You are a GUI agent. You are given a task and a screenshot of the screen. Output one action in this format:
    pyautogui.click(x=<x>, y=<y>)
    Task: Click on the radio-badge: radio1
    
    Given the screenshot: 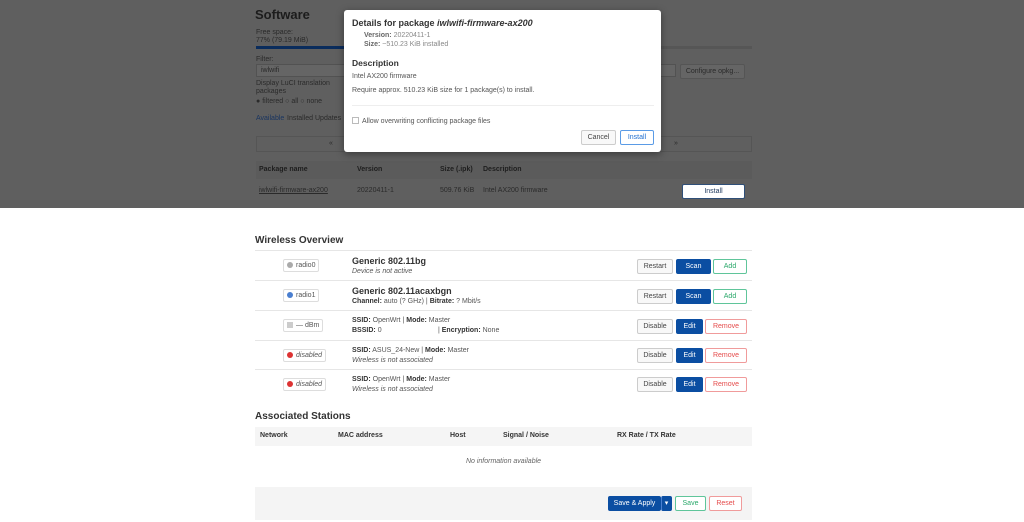 What is the action you would take?
    pyautogui.click(x=301, y=295)
    